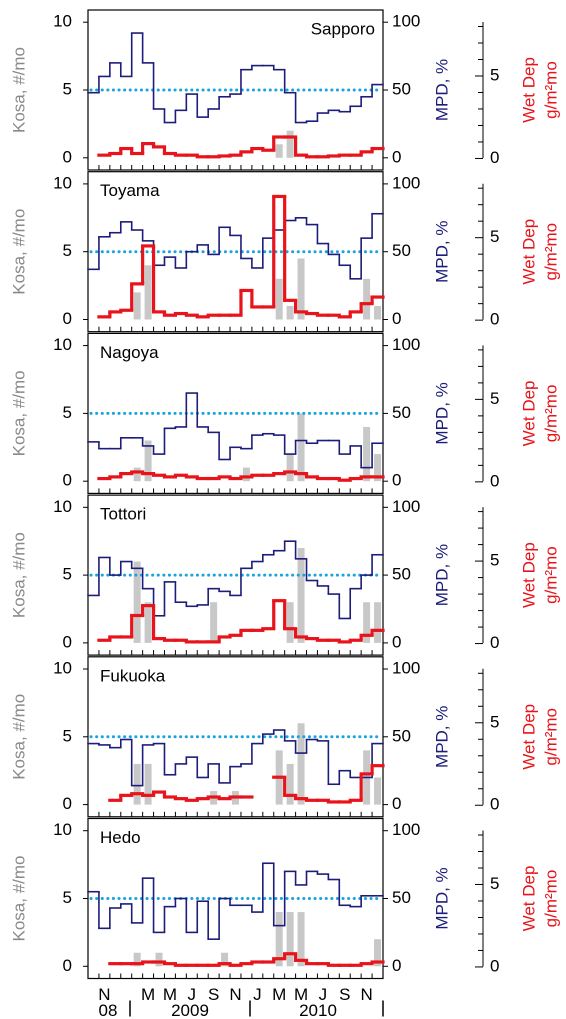  What do you see at coordinates (343, 28) in the screenshot?
I see `panel-title: Sapporo` at bounding box center [343, 28].